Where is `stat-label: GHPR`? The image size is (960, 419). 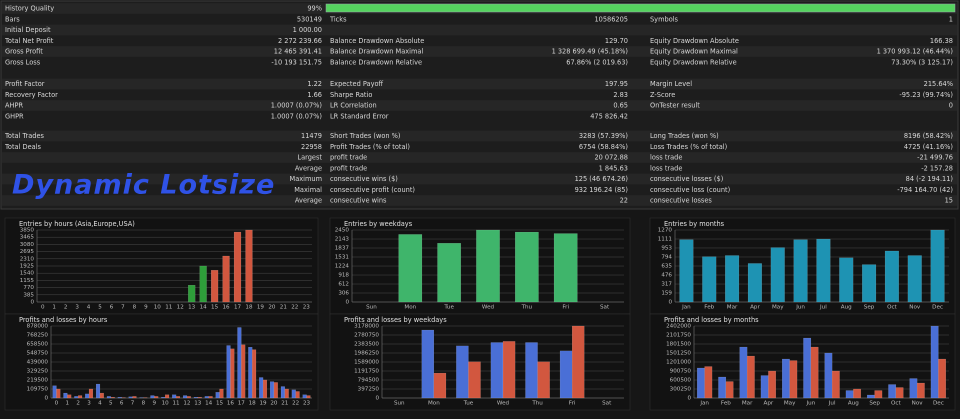
stat-label: GHPR is located at coordinates (14, 116).